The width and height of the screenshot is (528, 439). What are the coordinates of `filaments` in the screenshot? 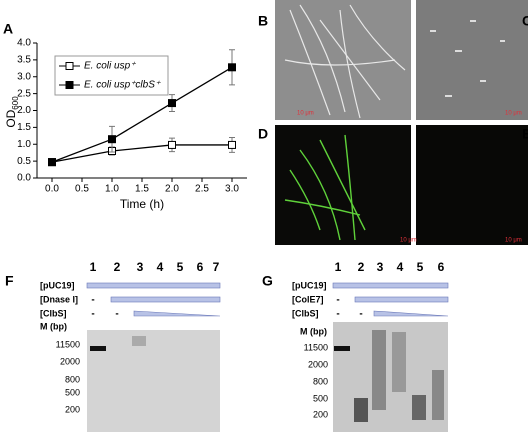 It's located at (345, 61).